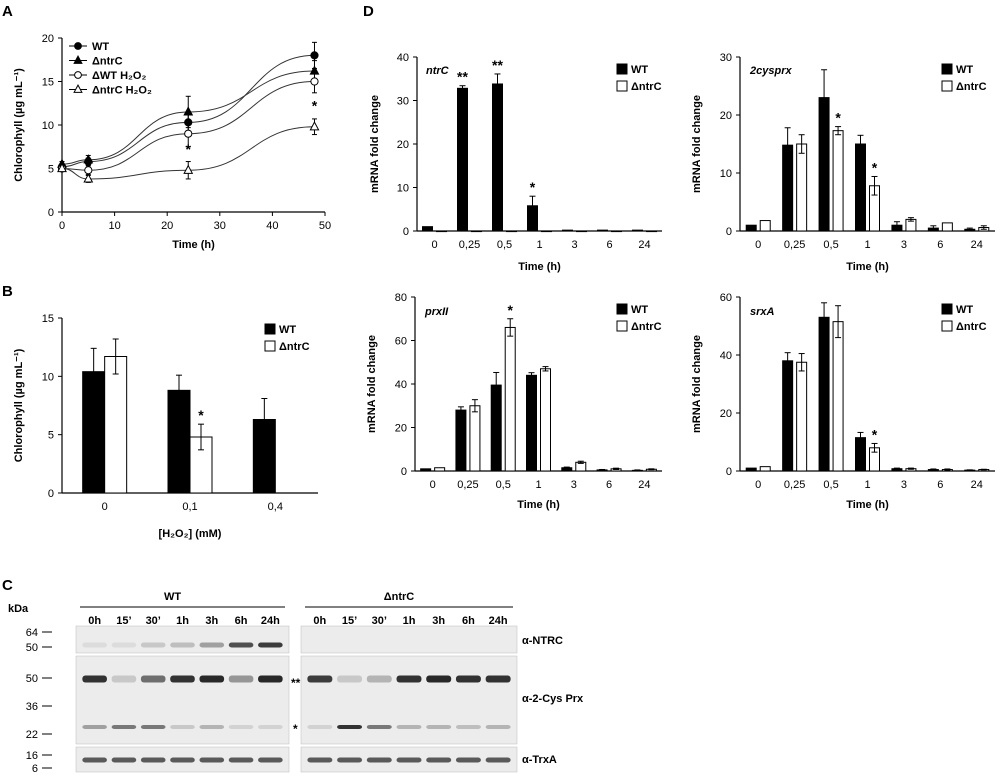 This screenshot has width=1000, height=782. Describe the element at coordinates (182, 621) in the screenshot. I see `lane-label: 1h` at that location.